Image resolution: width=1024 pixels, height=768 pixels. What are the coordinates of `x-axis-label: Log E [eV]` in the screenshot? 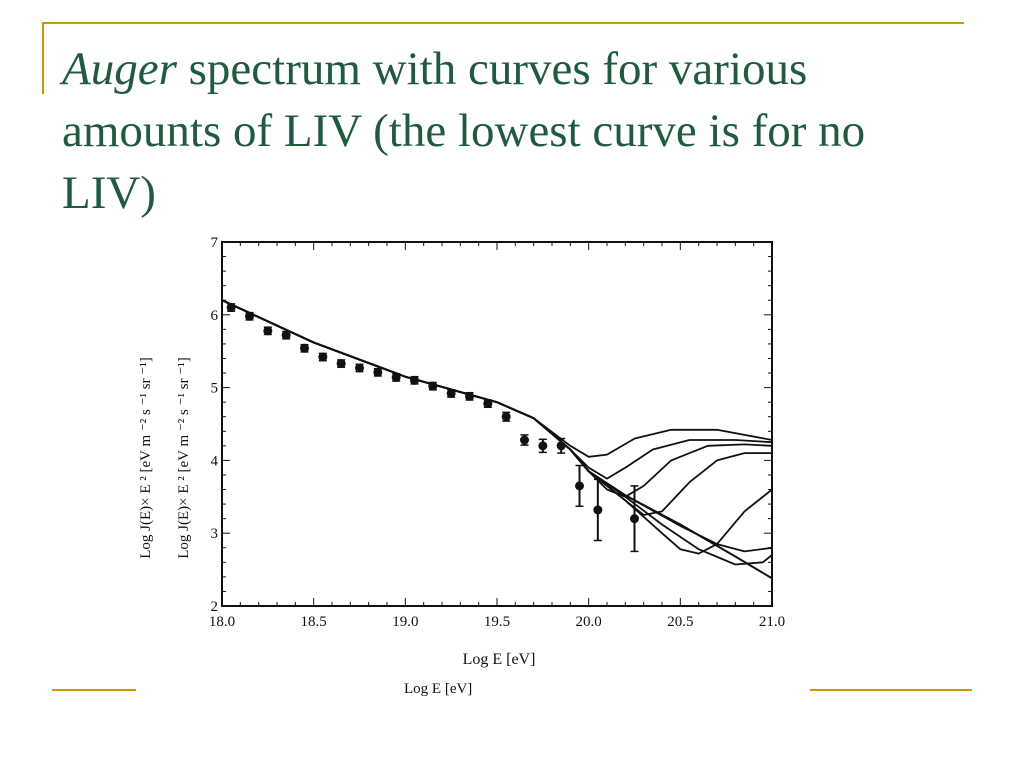 It's located at (499, 659).